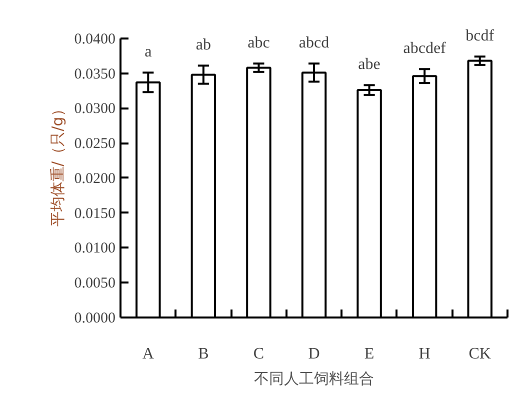 The width and height of the screenshot is (527, 397). What do you see at coordinates (480, 36) in the screenshot?
I see `annotation: bcdf` at bounding box center [480, 36].